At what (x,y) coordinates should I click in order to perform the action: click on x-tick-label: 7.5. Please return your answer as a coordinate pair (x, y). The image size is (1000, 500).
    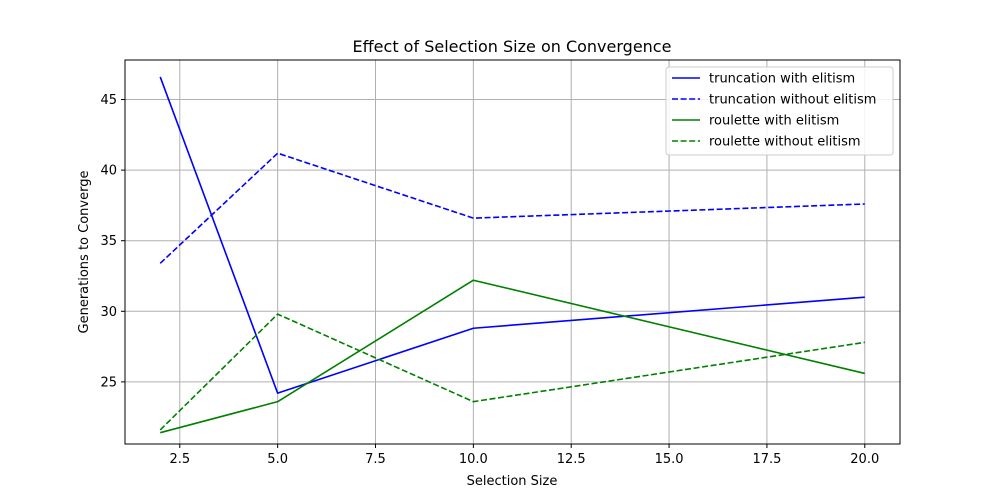
    Looking at the image, I should click on (375, 459).